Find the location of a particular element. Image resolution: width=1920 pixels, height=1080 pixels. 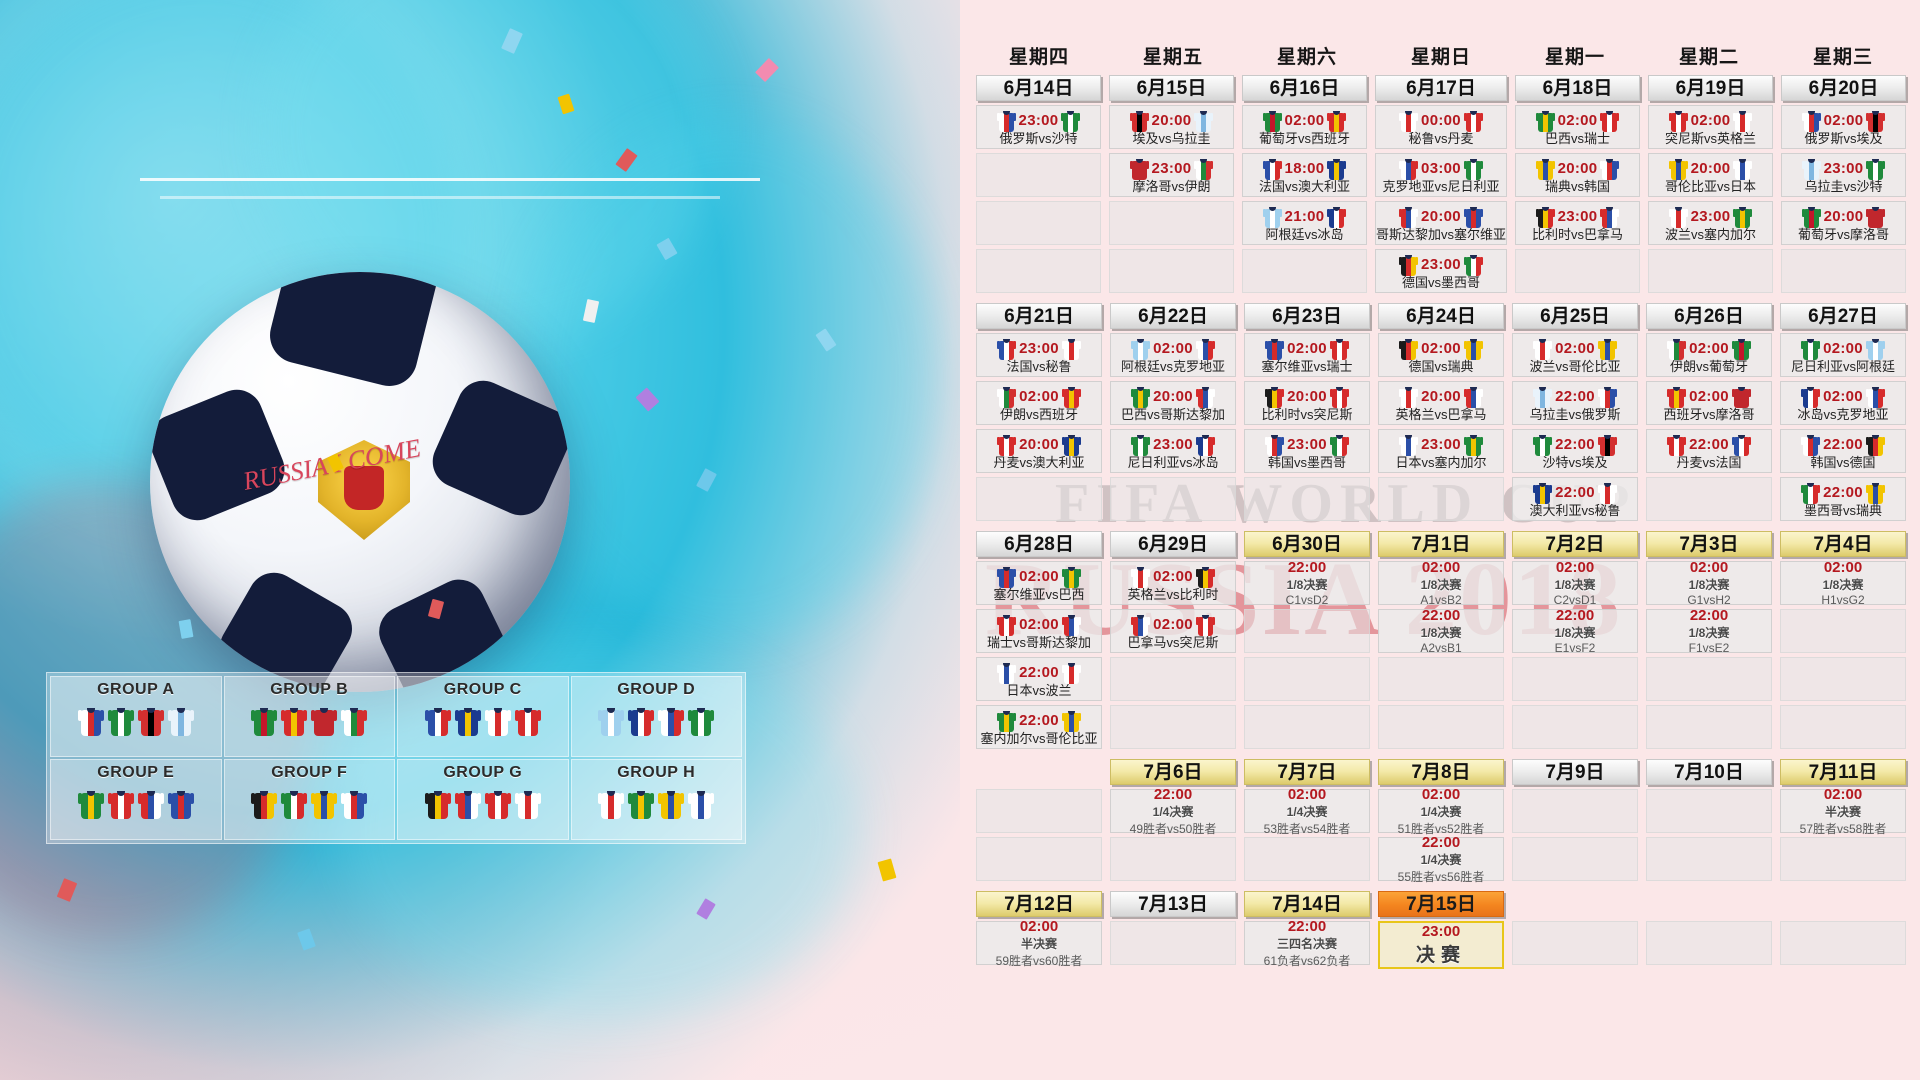

match-card: 20:00 埃及vs乌拉圭 is located at coordinates (1171, 127).